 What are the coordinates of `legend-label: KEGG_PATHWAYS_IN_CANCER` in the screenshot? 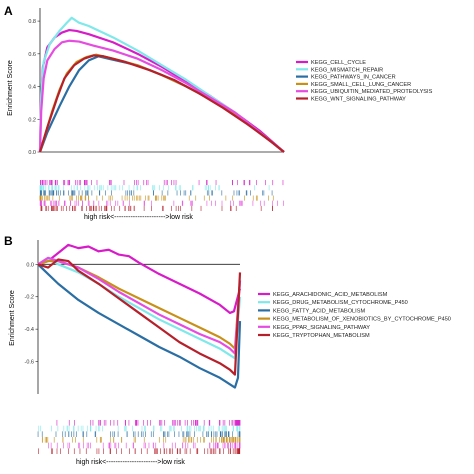 It's located at (353, 78).